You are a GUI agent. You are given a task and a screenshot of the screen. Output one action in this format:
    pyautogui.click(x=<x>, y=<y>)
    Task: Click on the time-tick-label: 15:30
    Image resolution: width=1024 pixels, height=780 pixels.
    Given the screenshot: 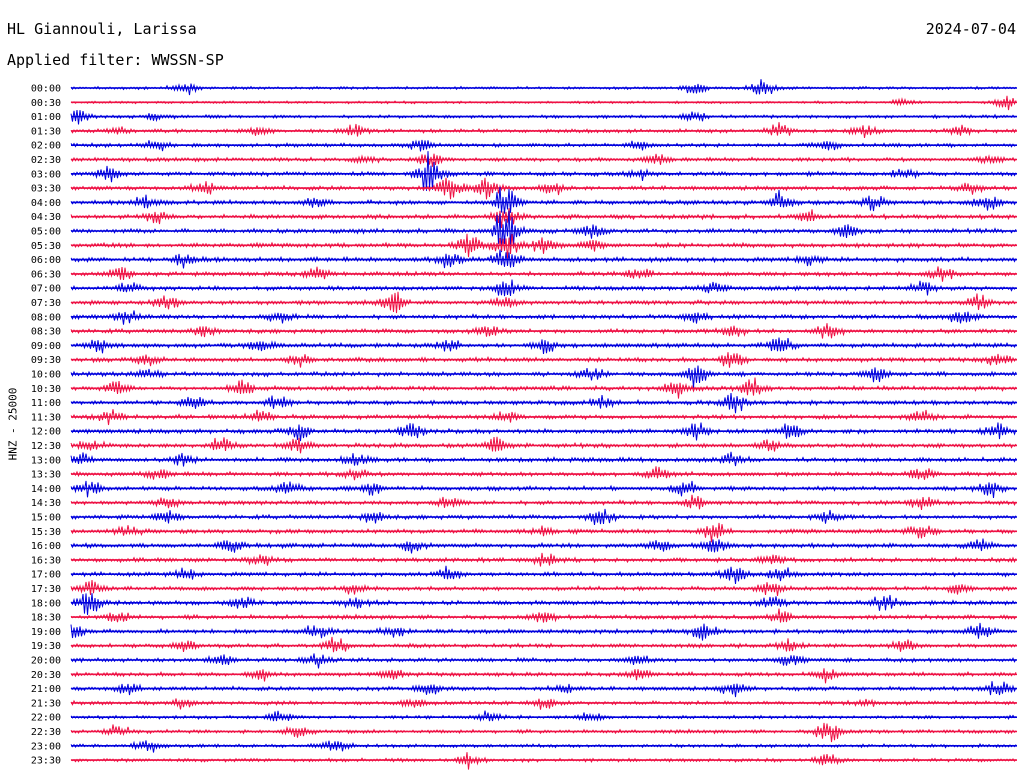 What is the action you would take?
    pyautogui.click(x=46, y=532)
    